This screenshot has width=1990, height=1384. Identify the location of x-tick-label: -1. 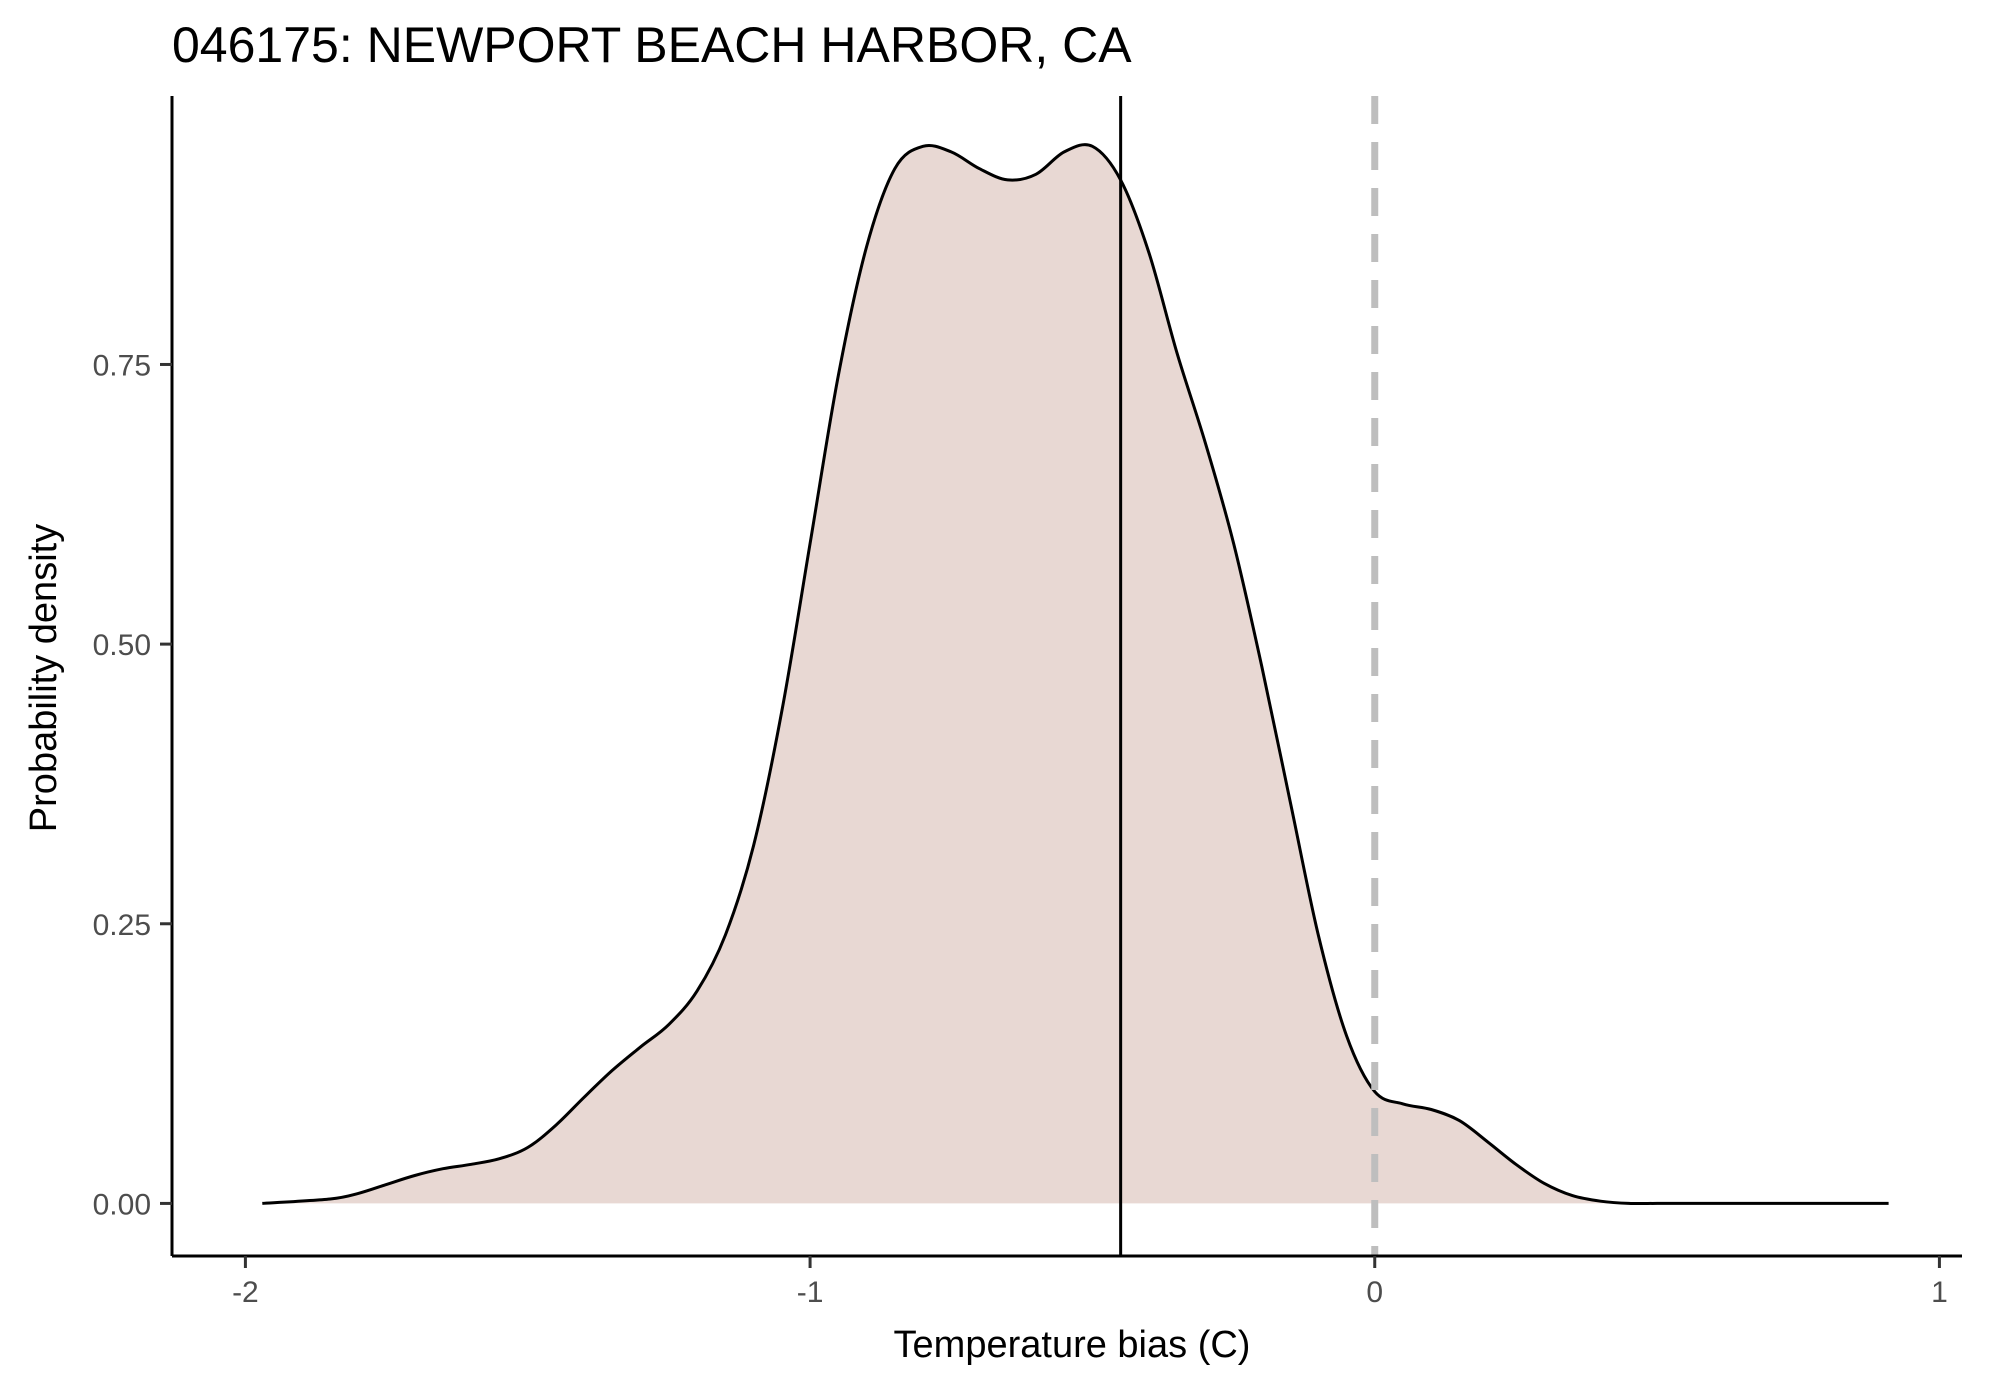
(810, 1292).